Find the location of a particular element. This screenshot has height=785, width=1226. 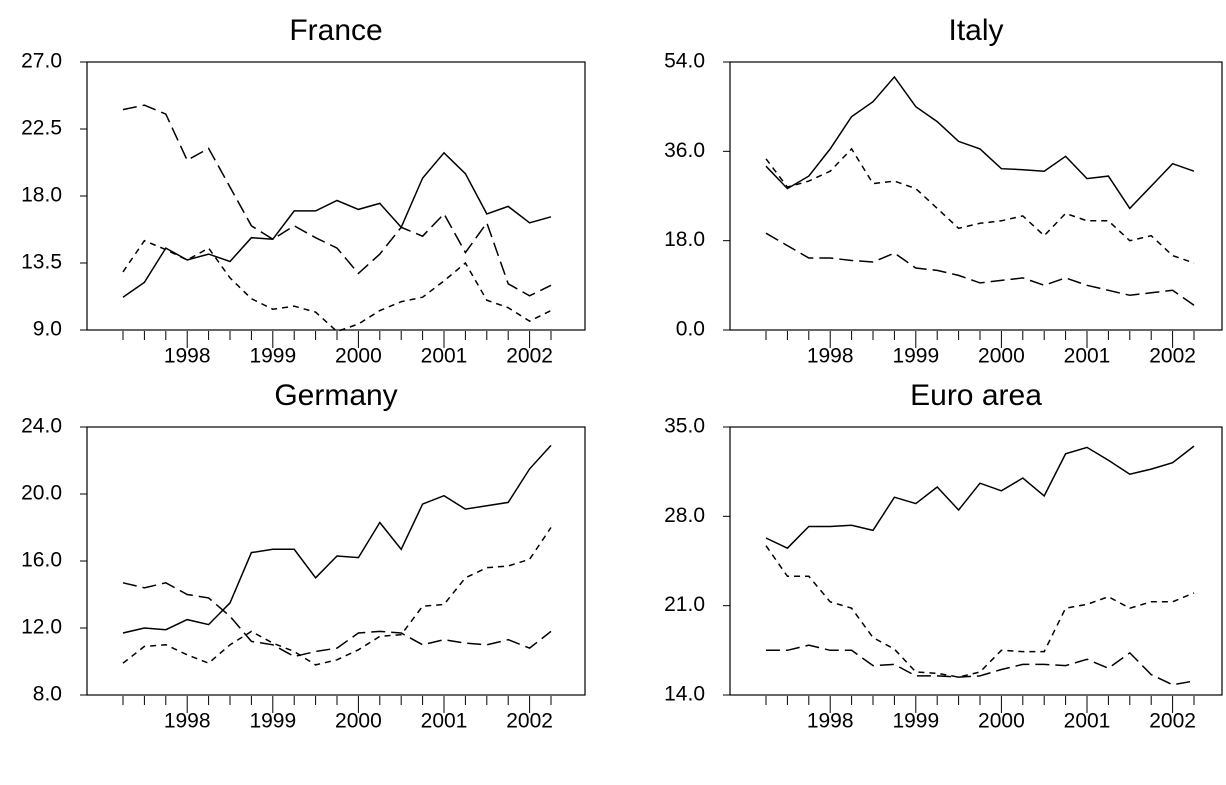

y-tick-label: 35.0 is located at coordinates (684, 426).